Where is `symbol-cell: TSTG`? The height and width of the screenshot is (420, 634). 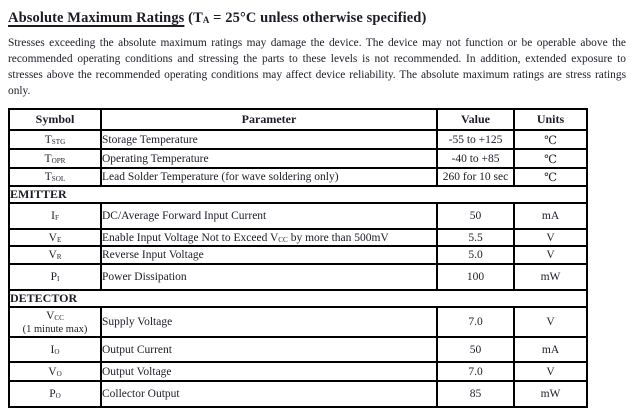
symbol-cell: TSTG is located at coordinates (55, 139).